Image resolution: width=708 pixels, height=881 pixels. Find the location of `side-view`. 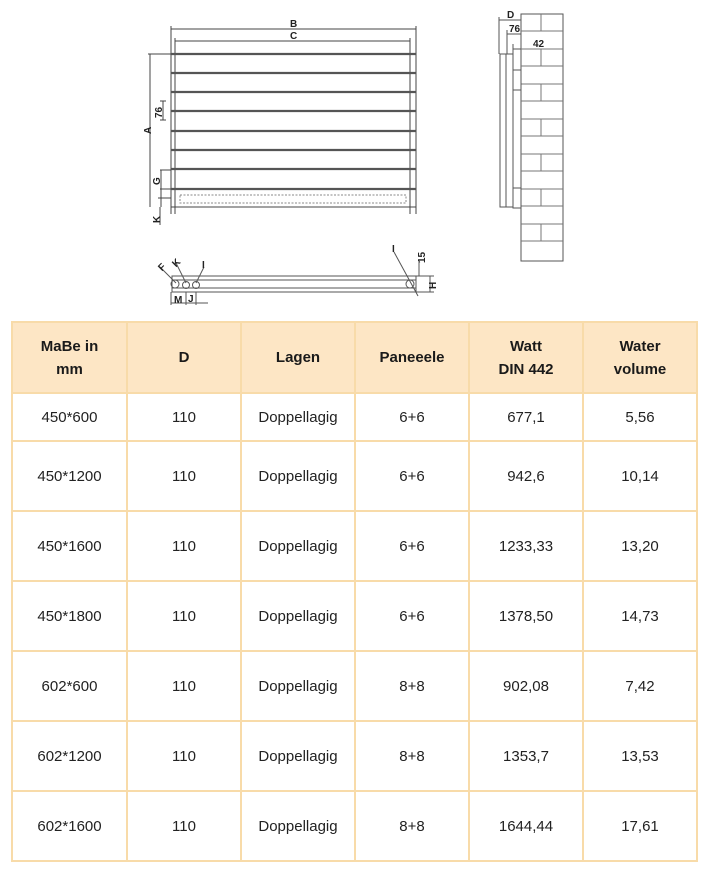

side-view is located at coordinates (531, 137).